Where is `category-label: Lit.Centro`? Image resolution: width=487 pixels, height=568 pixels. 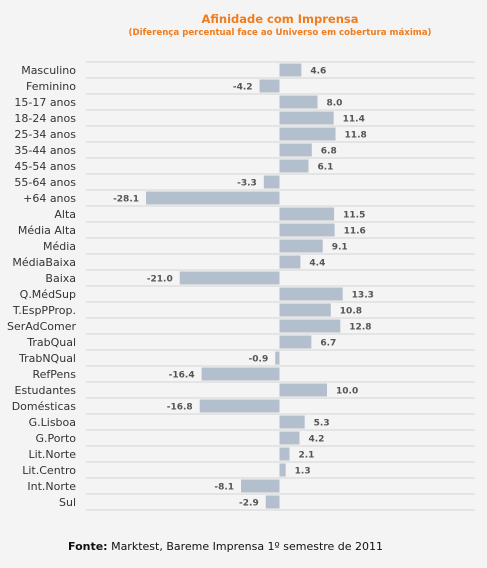
category-label: Lit.Centro is located at coordinates (49, 470).